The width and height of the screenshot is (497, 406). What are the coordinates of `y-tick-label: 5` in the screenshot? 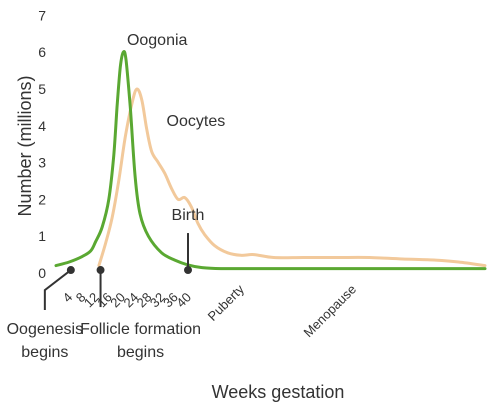 It's located at (42, 89).